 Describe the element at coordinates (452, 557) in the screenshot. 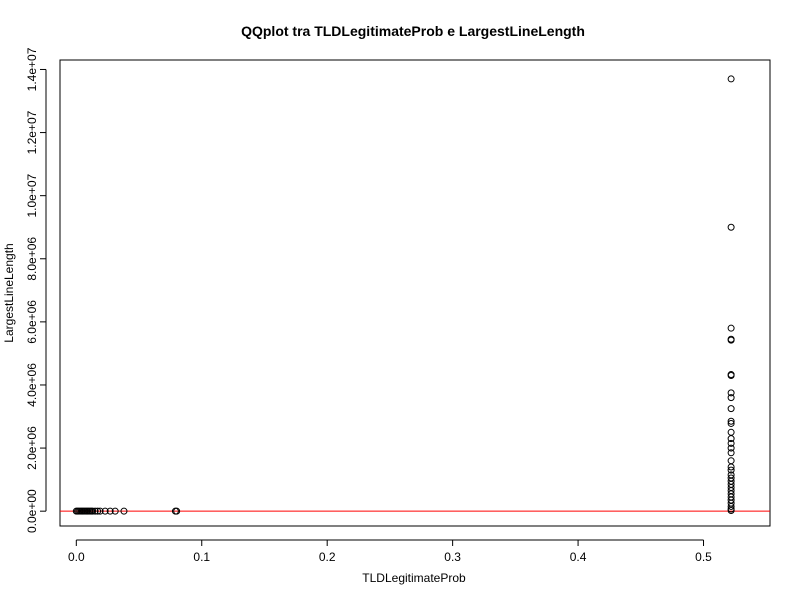

I see `x-tick-label: 0.3` at that location.